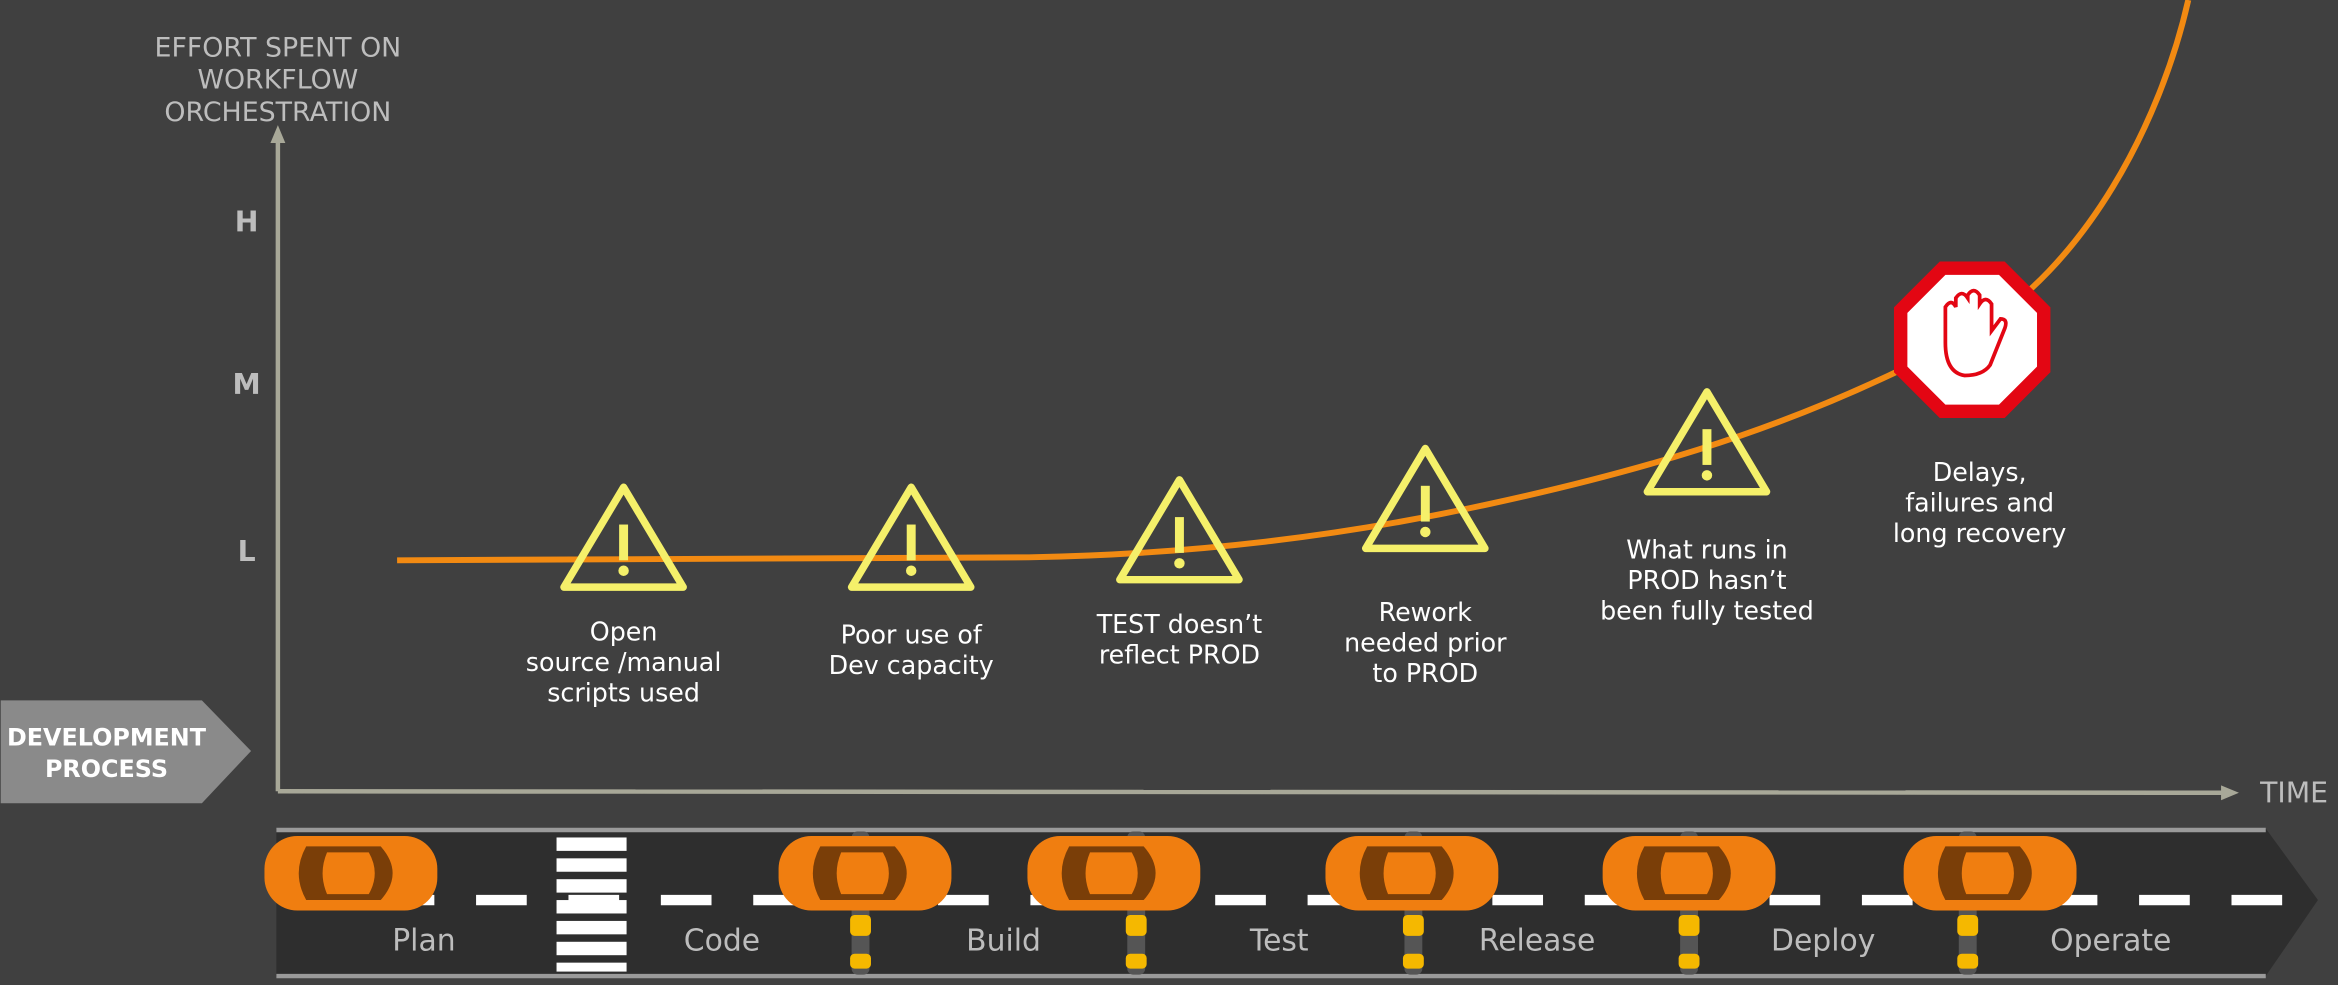 The width and height of the screenshot is (2338, 985). I want to click on y-tick-label: L, so click(247, 551).